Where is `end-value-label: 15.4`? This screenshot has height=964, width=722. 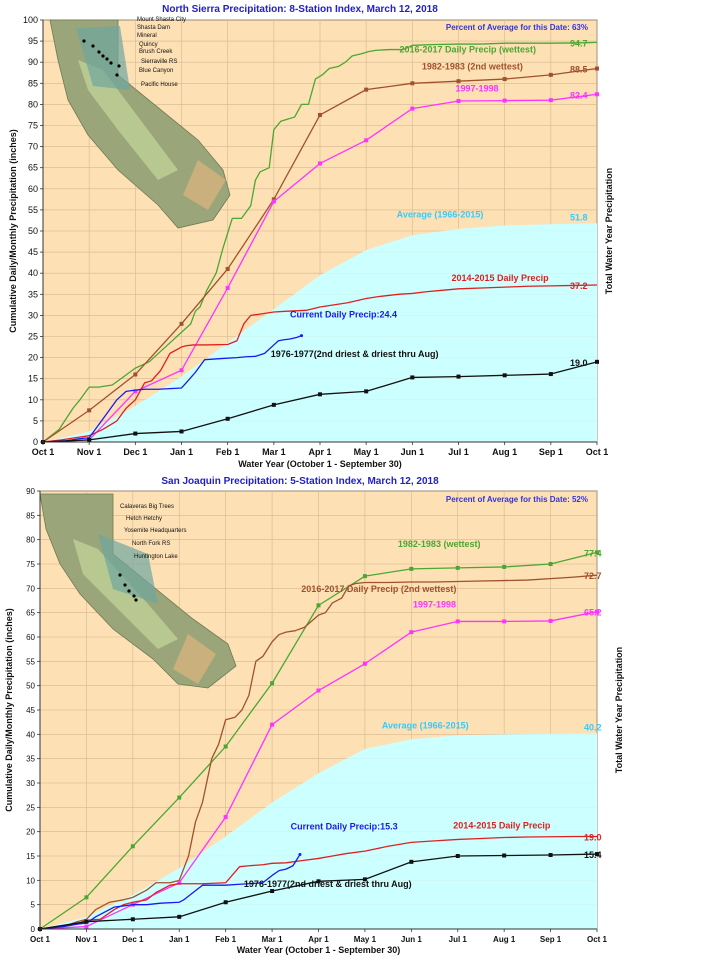
end-value-label: 15.4 is located at coordinates (593, 855).